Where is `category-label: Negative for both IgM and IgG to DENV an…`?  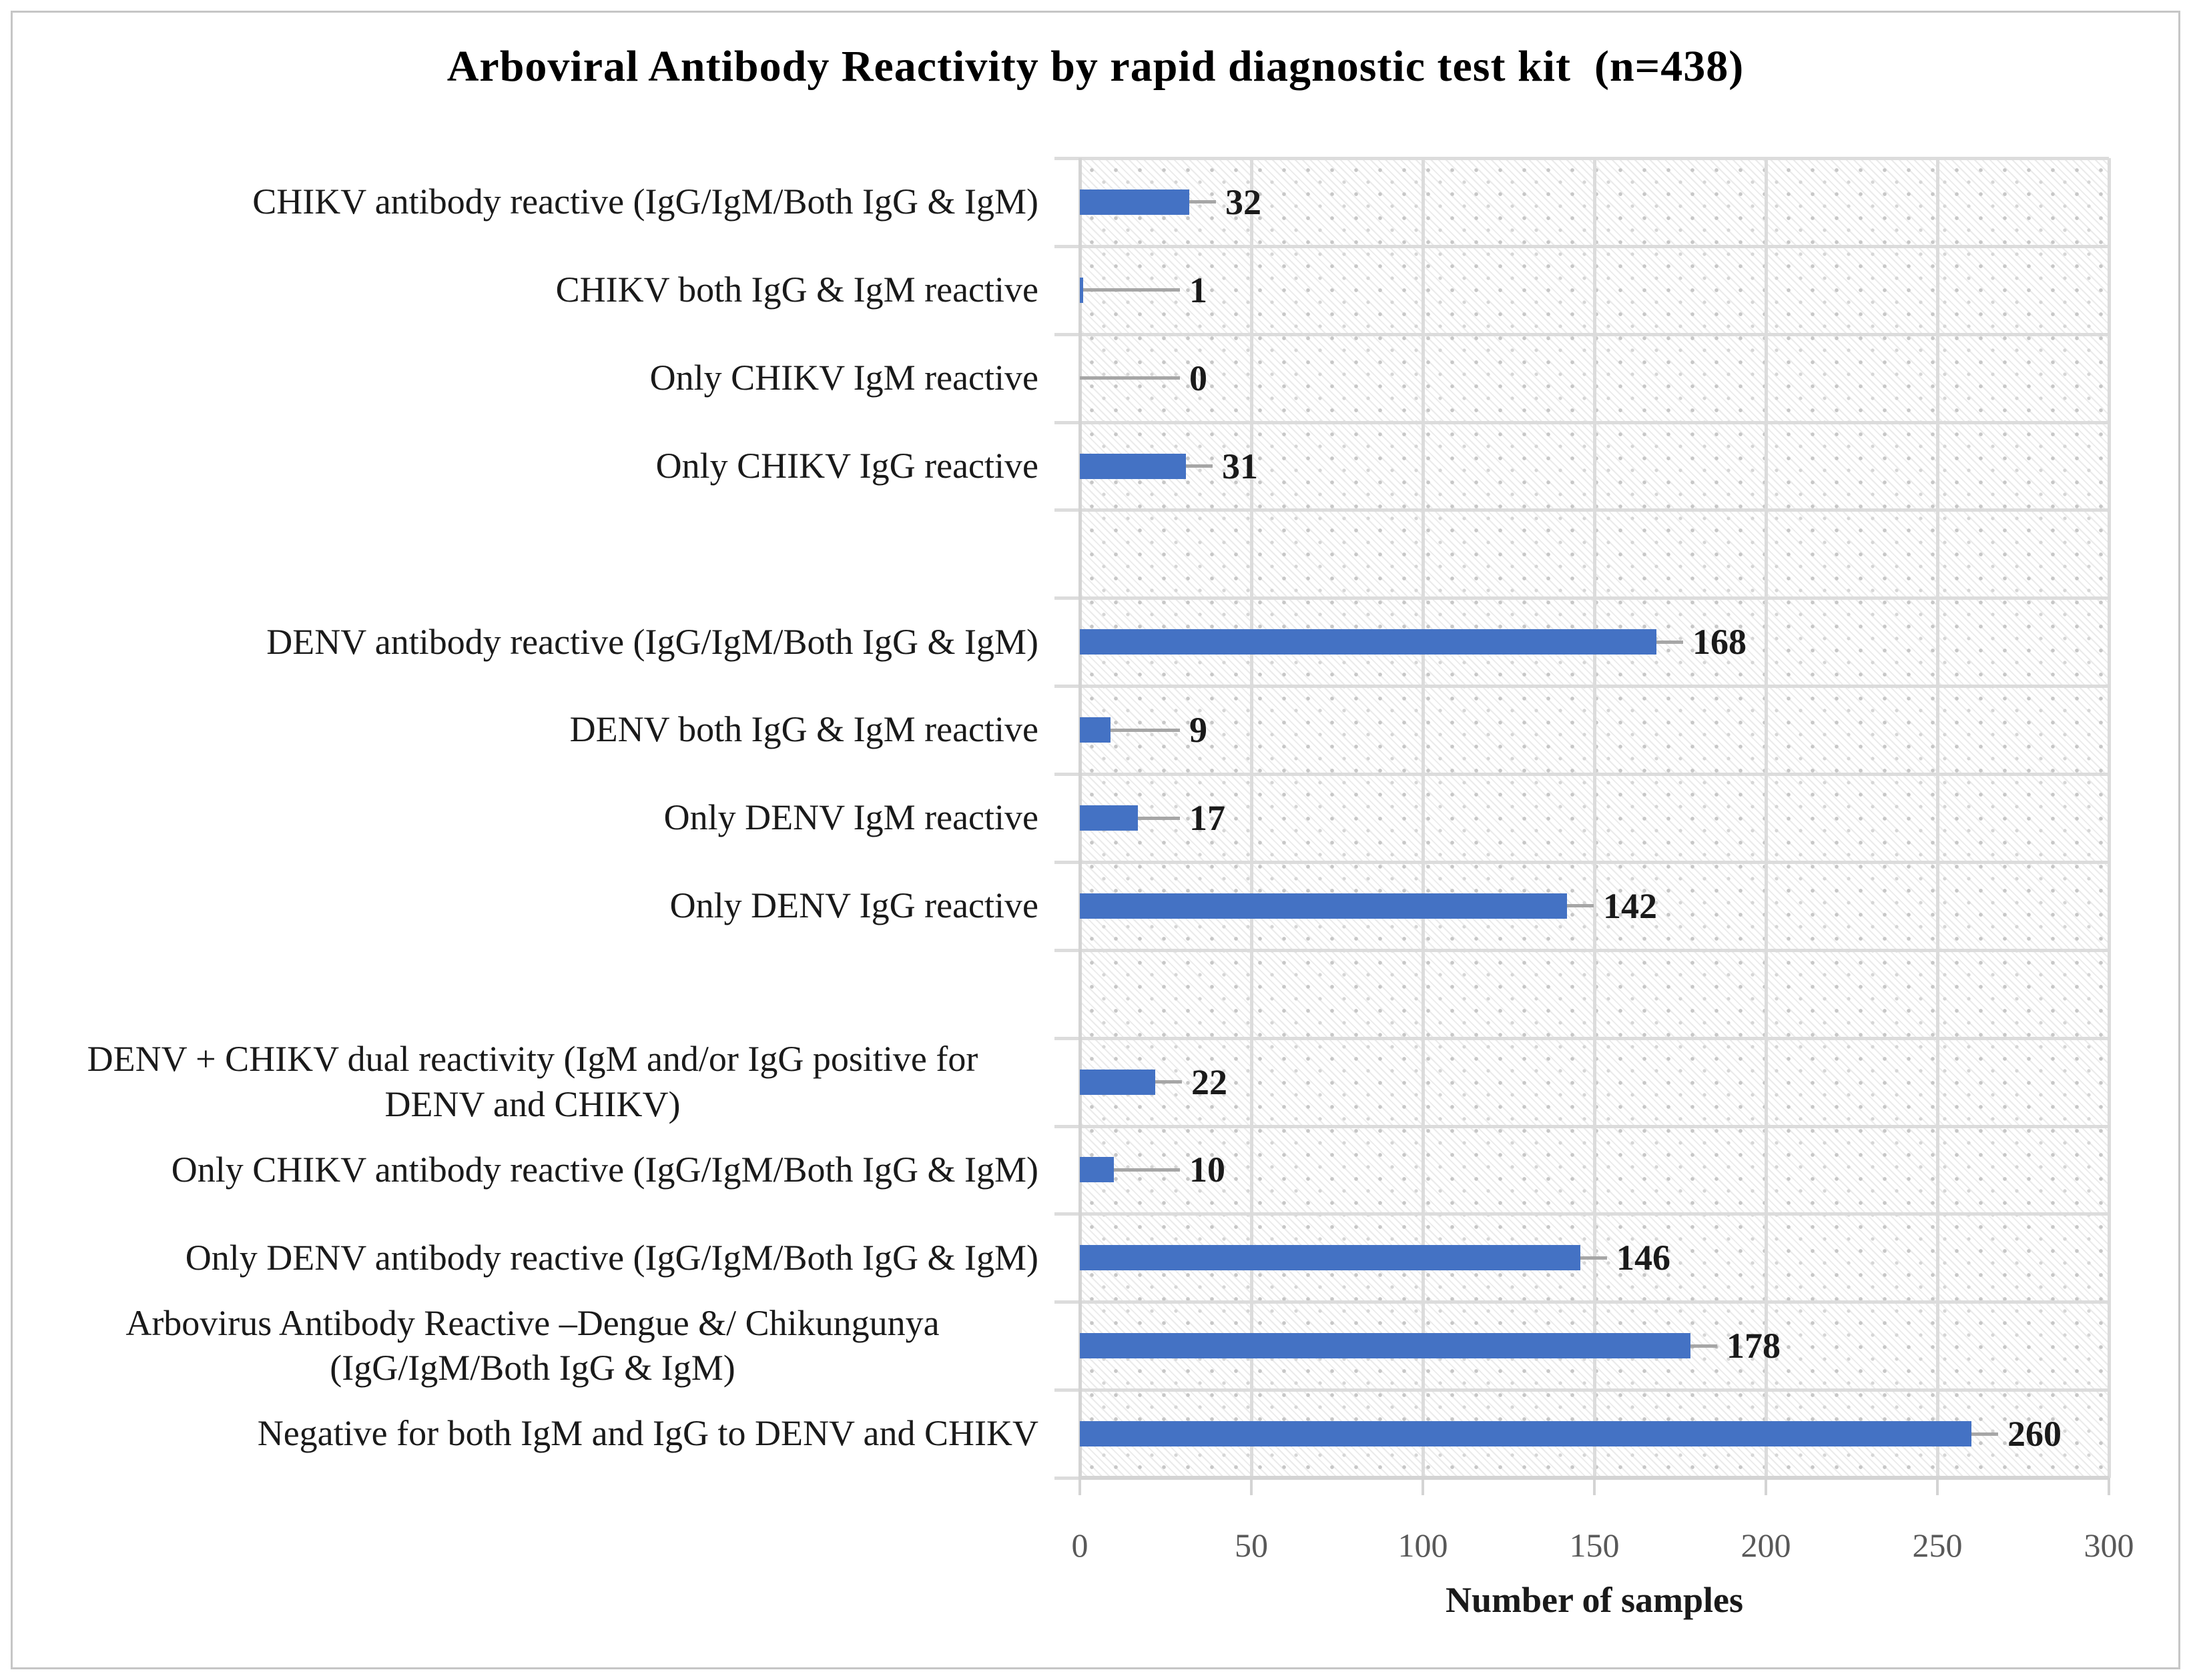 category-label: Negative for both IgM and IgG to DENV an… is located at coordinates (647, 1433).